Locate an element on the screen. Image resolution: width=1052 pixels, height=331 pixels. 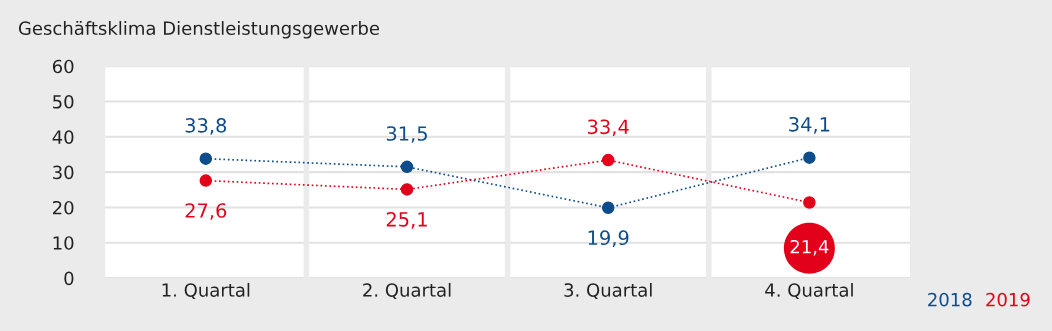
data-label: 19,9 is located at coordinates (608, 239).